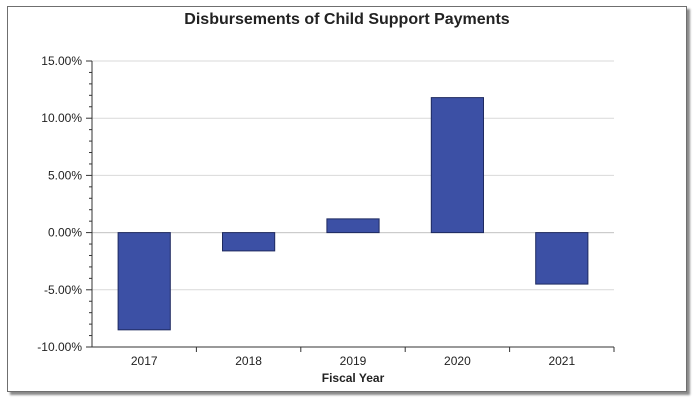 Image resolution: width=696 pixels, height=399 pixels. What do you see at coordinates (144, 281) in the screenshot?
I see `bar-2017` at bounding box center [144, 281].